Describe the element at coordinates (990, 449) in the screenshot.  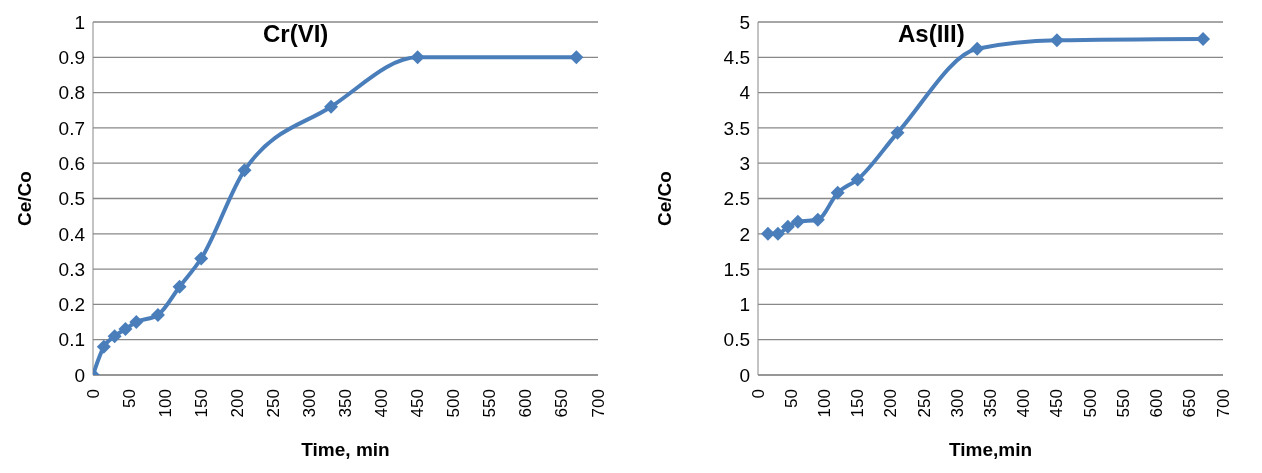
I see `x-axis-title: Time,min` at that location.